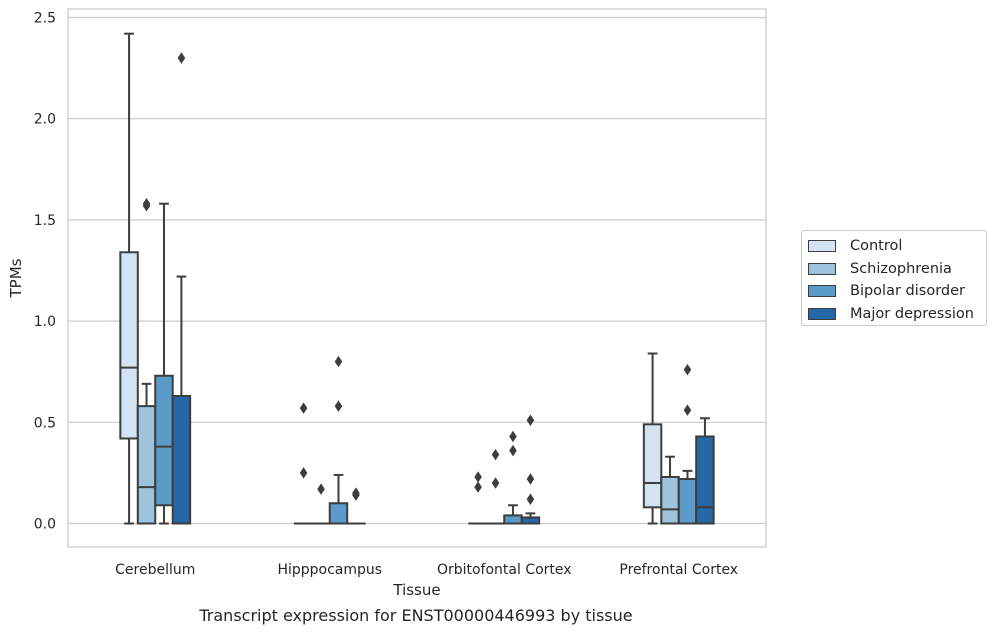 Image resolution: width=997 pixels, height=634 pixels. I want to click on legend-item: Schizophrenia, so click(897, 269).